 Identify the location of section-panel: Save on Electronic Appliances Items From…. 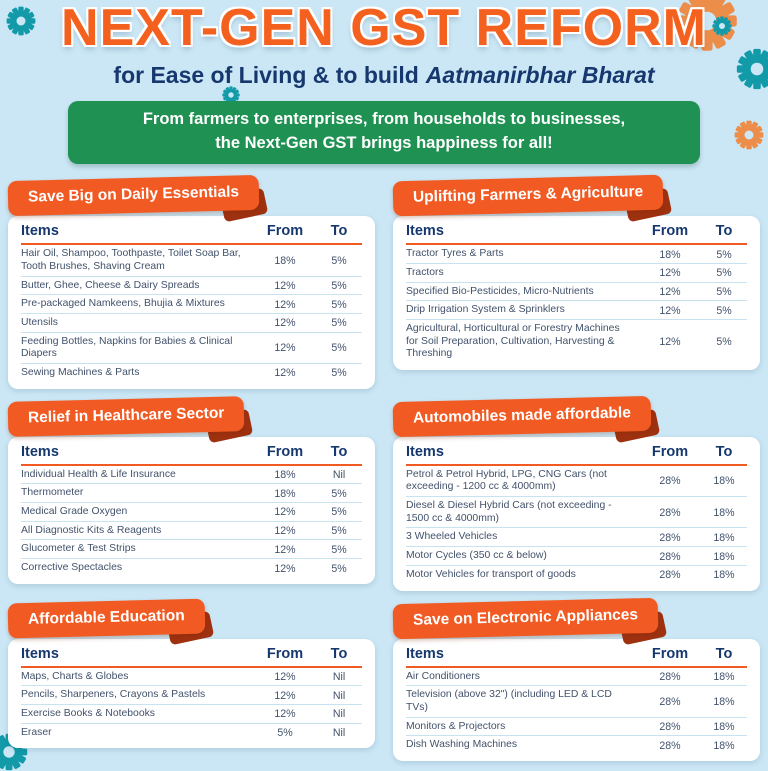
(576, 679).